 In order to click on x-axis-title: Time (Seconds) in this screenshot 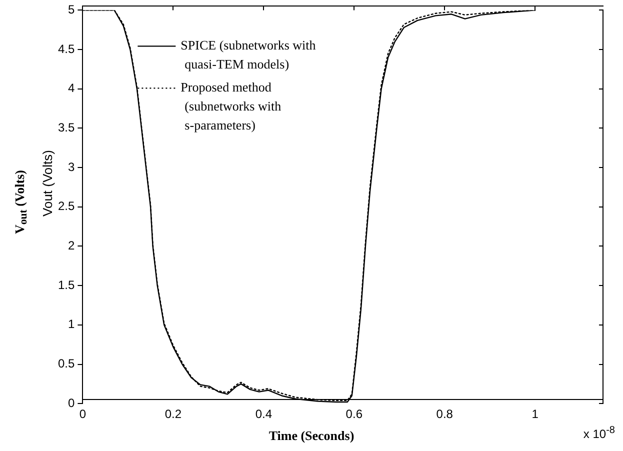, I will do `click(311, 435)`.